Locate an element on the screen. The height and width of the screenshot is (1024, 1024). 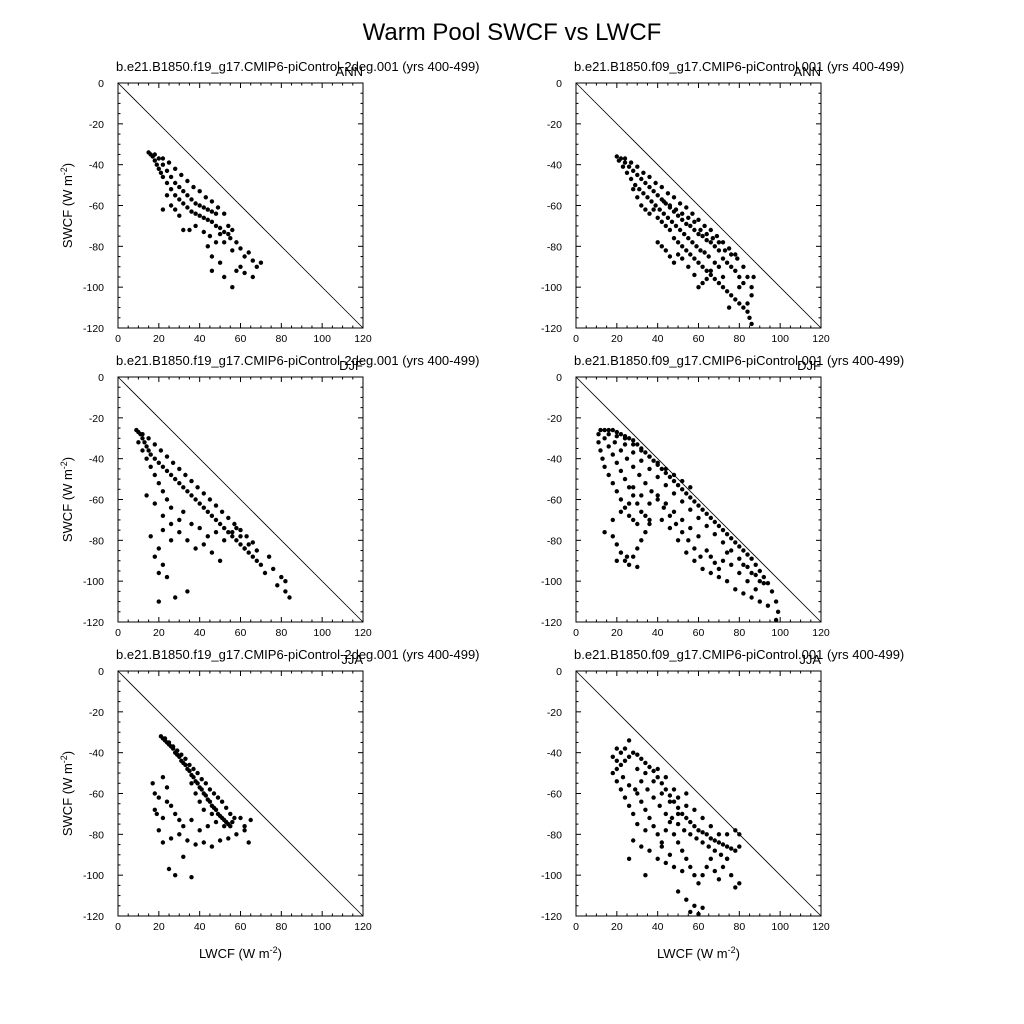
x-tick-label: 80 is located at coordinates (281, 633).